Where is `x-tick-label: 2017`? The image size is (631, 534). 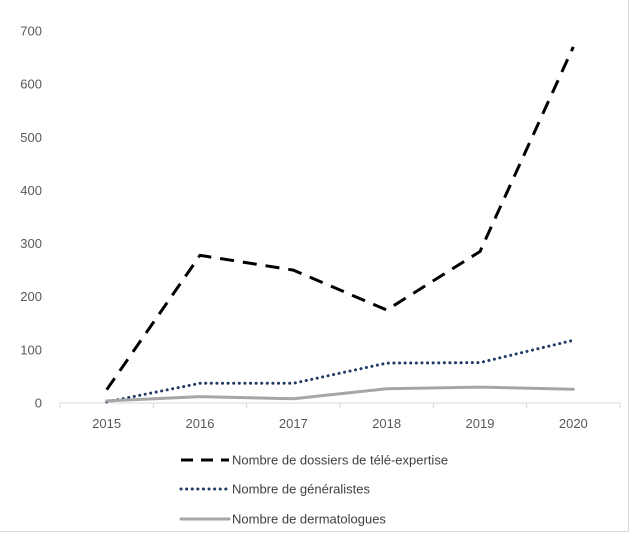 x-tick-label: 2017 is located at coordinates (293, 423).